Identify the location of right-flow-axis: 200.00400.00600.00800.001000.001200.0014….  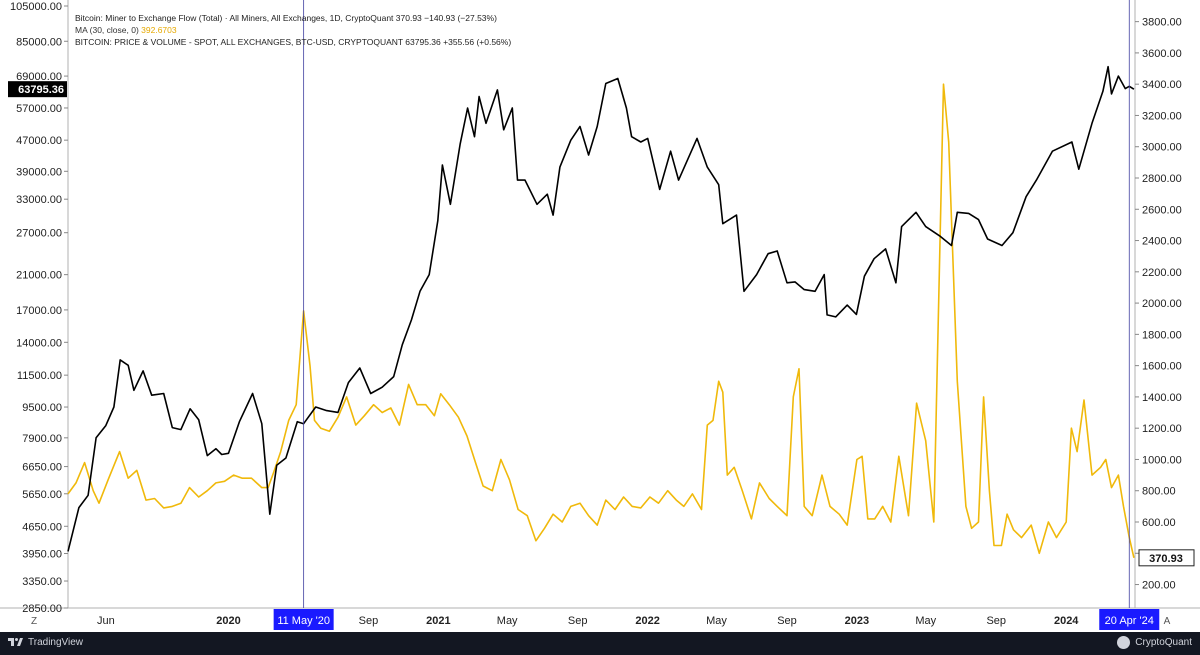
(1158, 304).